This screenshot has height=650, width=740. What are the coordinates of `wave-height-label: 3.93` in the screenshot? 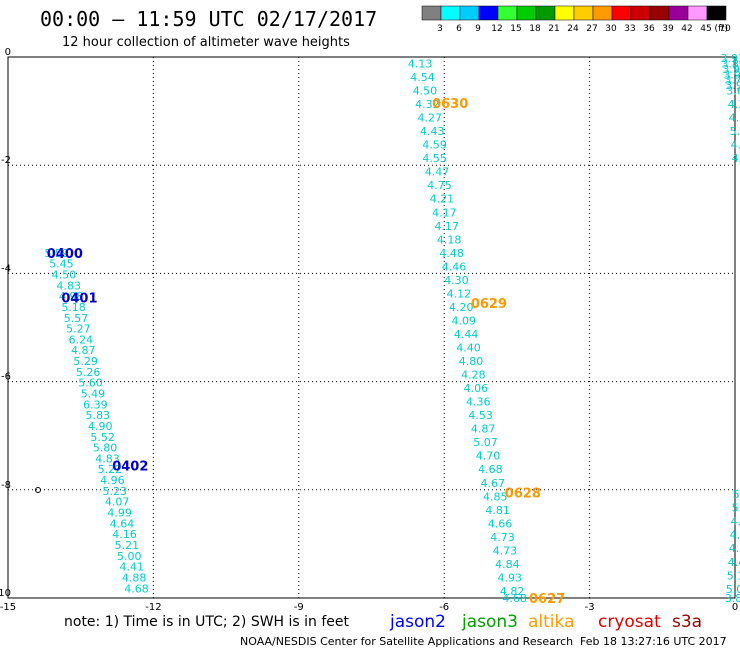 It's located at (730, 58).